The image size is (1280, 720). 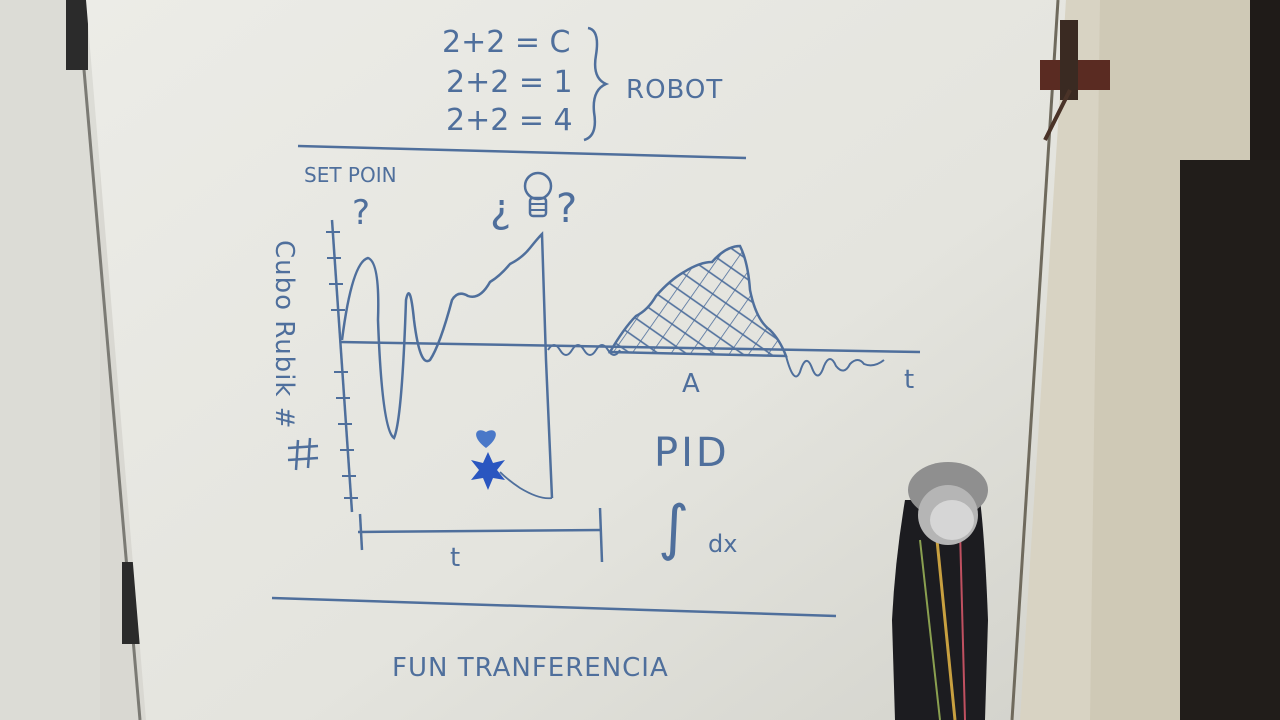 What do you see at coordinates (303, 454) in the screenshot?
I see `hash-icon` at bounding box center [303, 454].